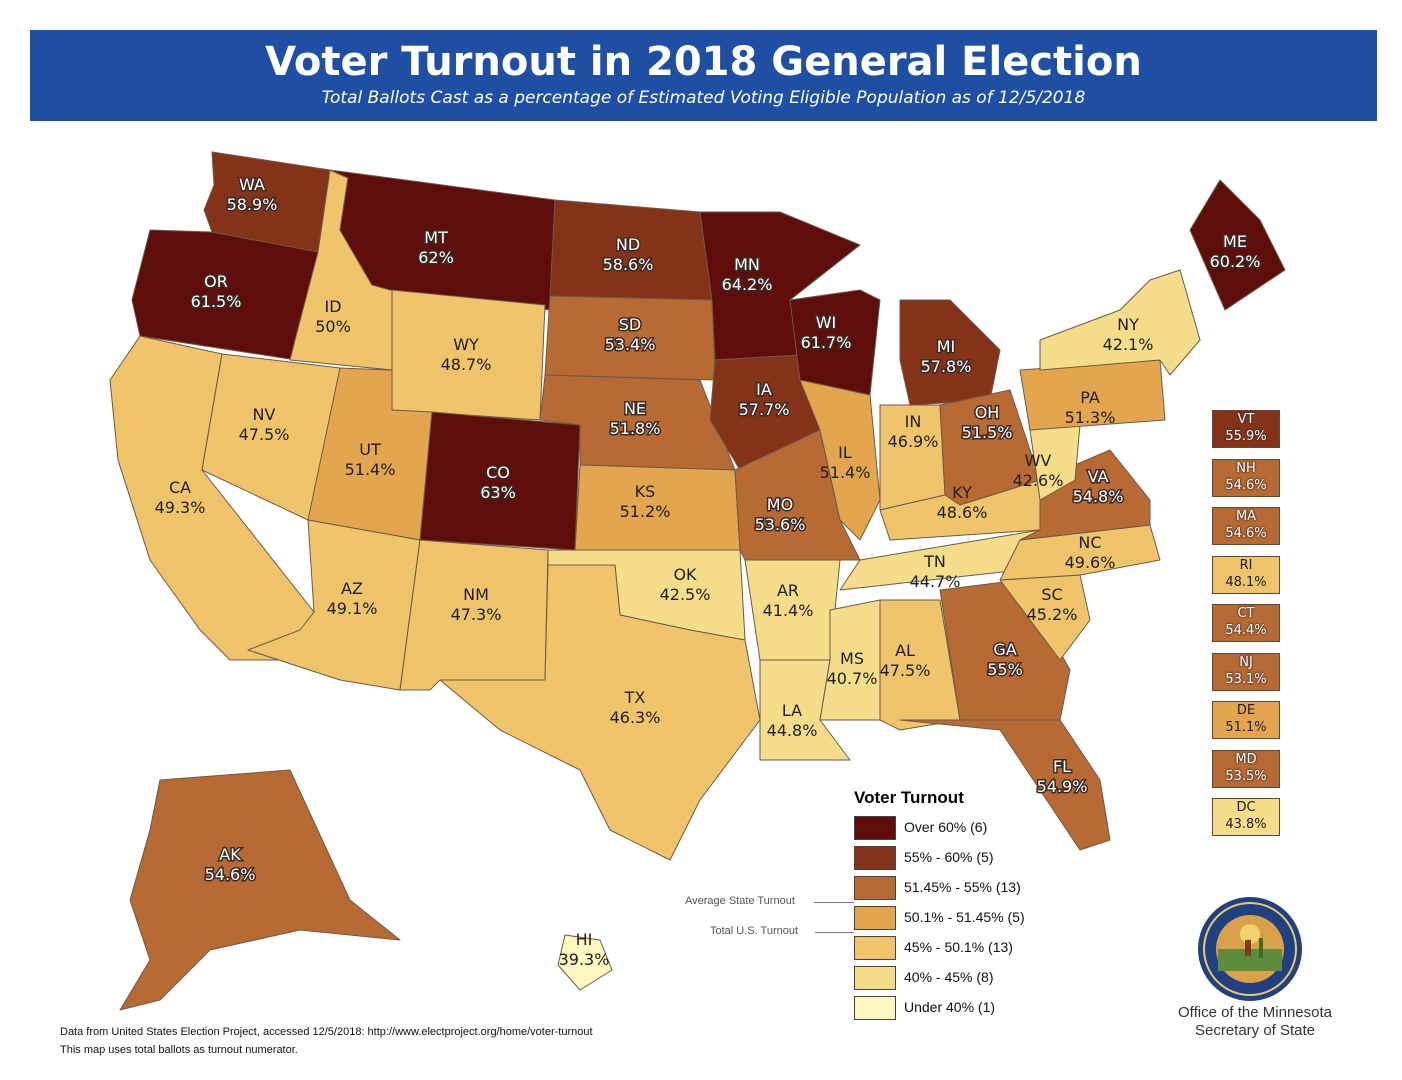 The width and height of the screenshot is (1402, 1080). What do you see at coordinates (216, 301) in the screenshot?
I see `state-value-or: 61.5%` at bounding box center [216, 301].